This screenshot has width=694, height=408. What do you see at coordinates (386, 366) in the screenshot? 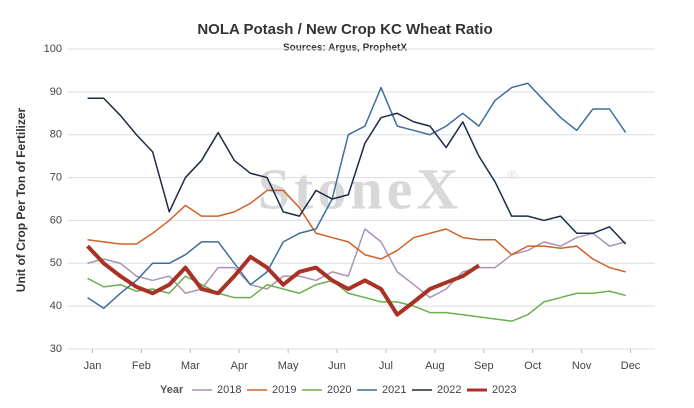
I see `x-tick-label: Jul` at bounding box center [386, 366].